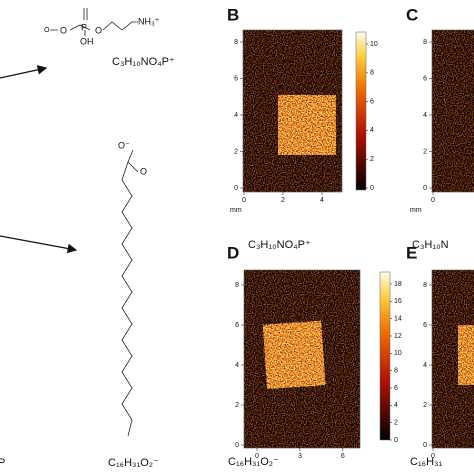  Describe the element at coordinates (430, 245) in the screenshot. I see `caption: C₃H₁₀N` at that location.